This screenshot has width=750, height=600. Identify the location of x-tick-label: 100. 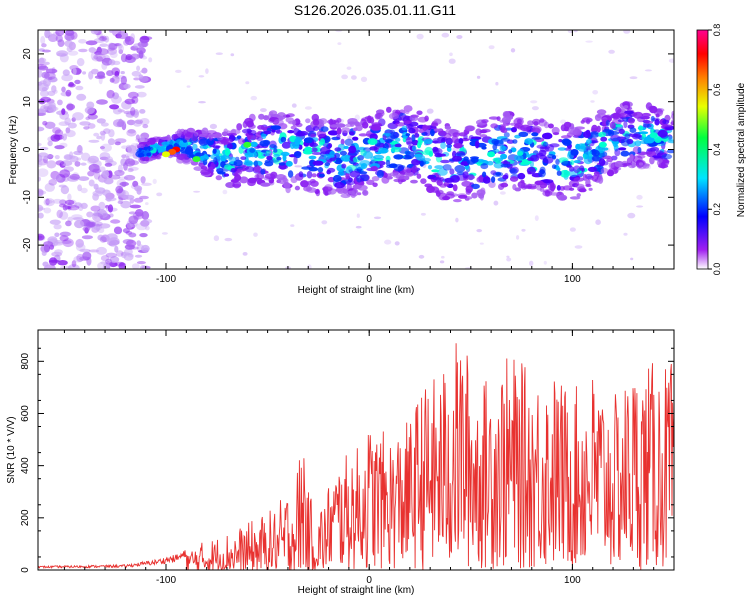
(572, 580).